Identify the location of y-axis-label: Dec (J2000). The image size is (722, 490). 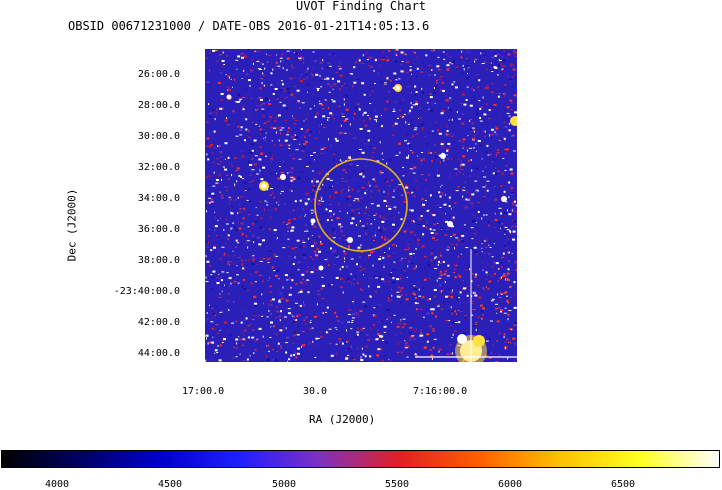
(72, 225).